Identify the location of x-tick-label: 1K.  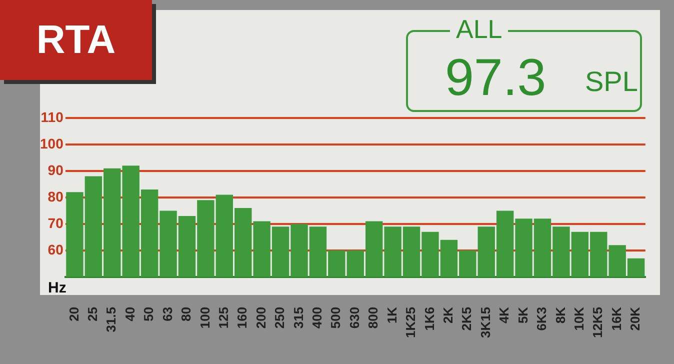
(392, 315).